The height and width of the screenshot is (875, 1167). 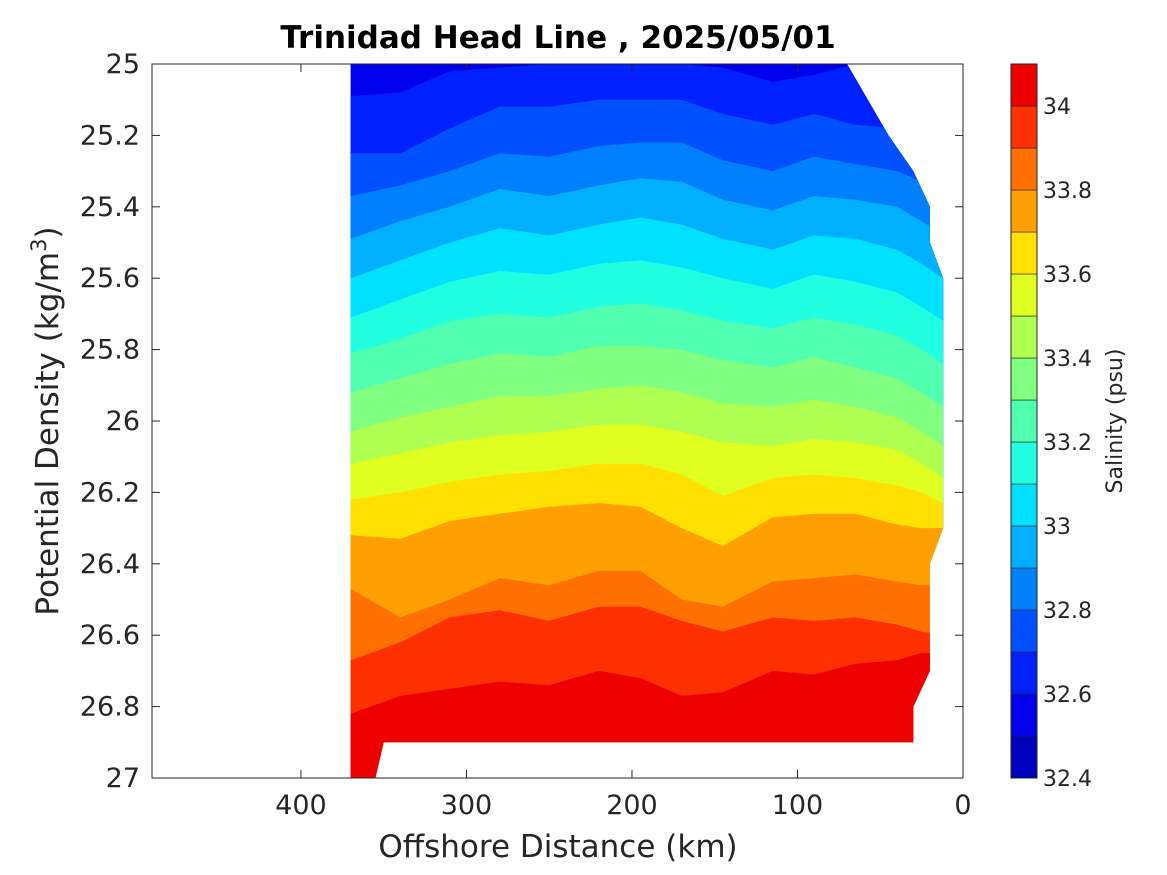 What do you see at coordinates (110, 278) in the screenshot?
I see `y-tick-label: 25.6` at bounding box center [110, 278].